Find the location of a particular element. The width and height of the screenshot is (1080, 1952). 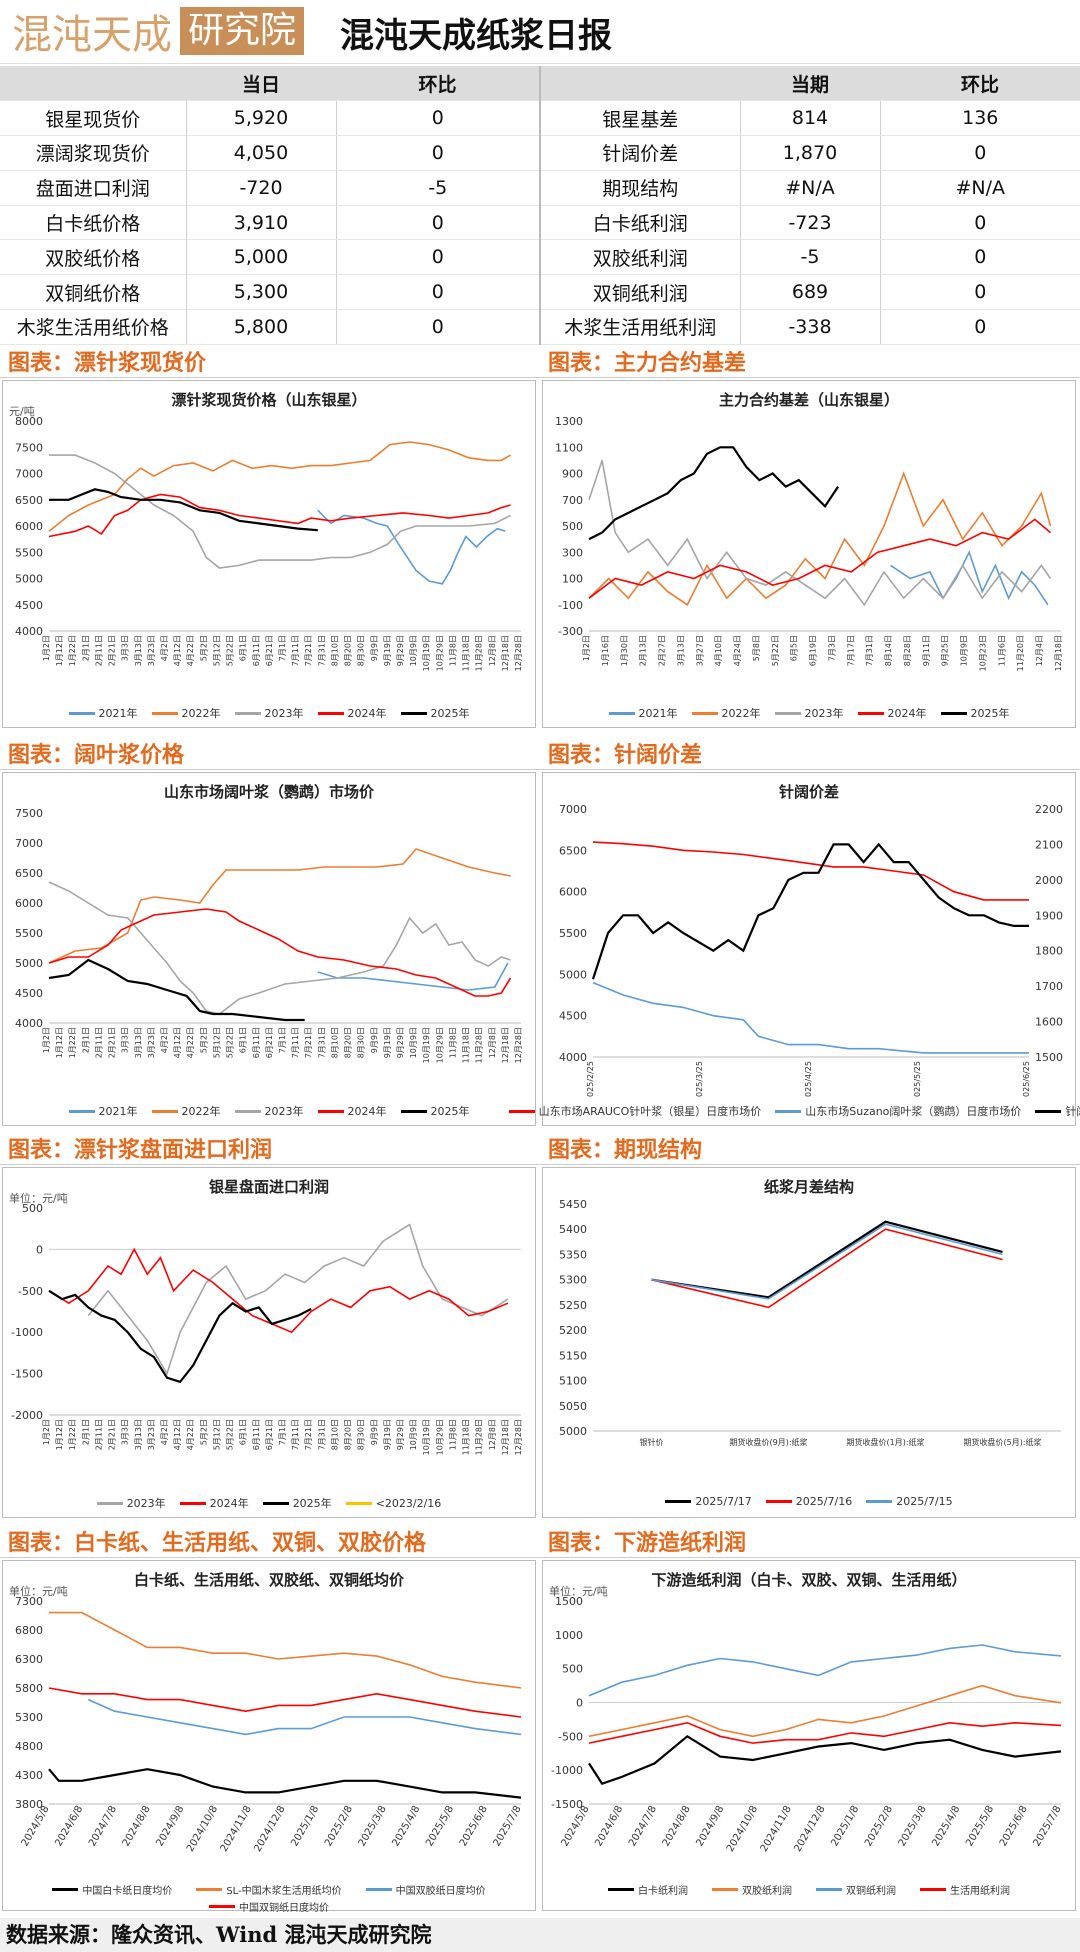

legend-item: 生活用纸利润 is located at coordinates (965, 1889).